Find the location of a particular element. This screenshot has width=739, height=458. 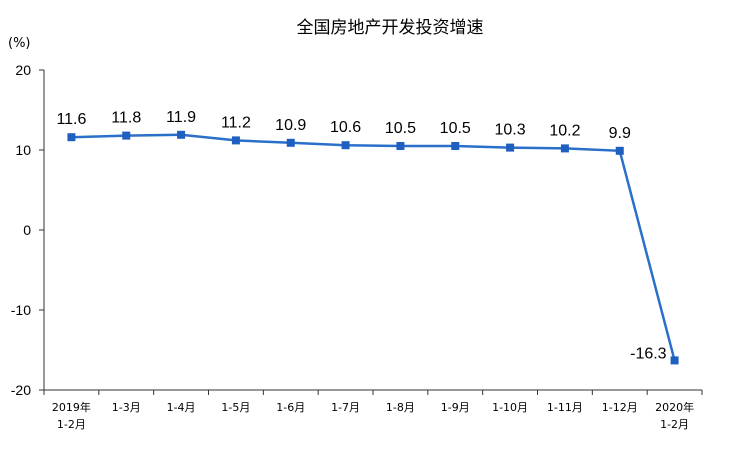

y-tick-label: 0 is located at coordinates (27, 230).